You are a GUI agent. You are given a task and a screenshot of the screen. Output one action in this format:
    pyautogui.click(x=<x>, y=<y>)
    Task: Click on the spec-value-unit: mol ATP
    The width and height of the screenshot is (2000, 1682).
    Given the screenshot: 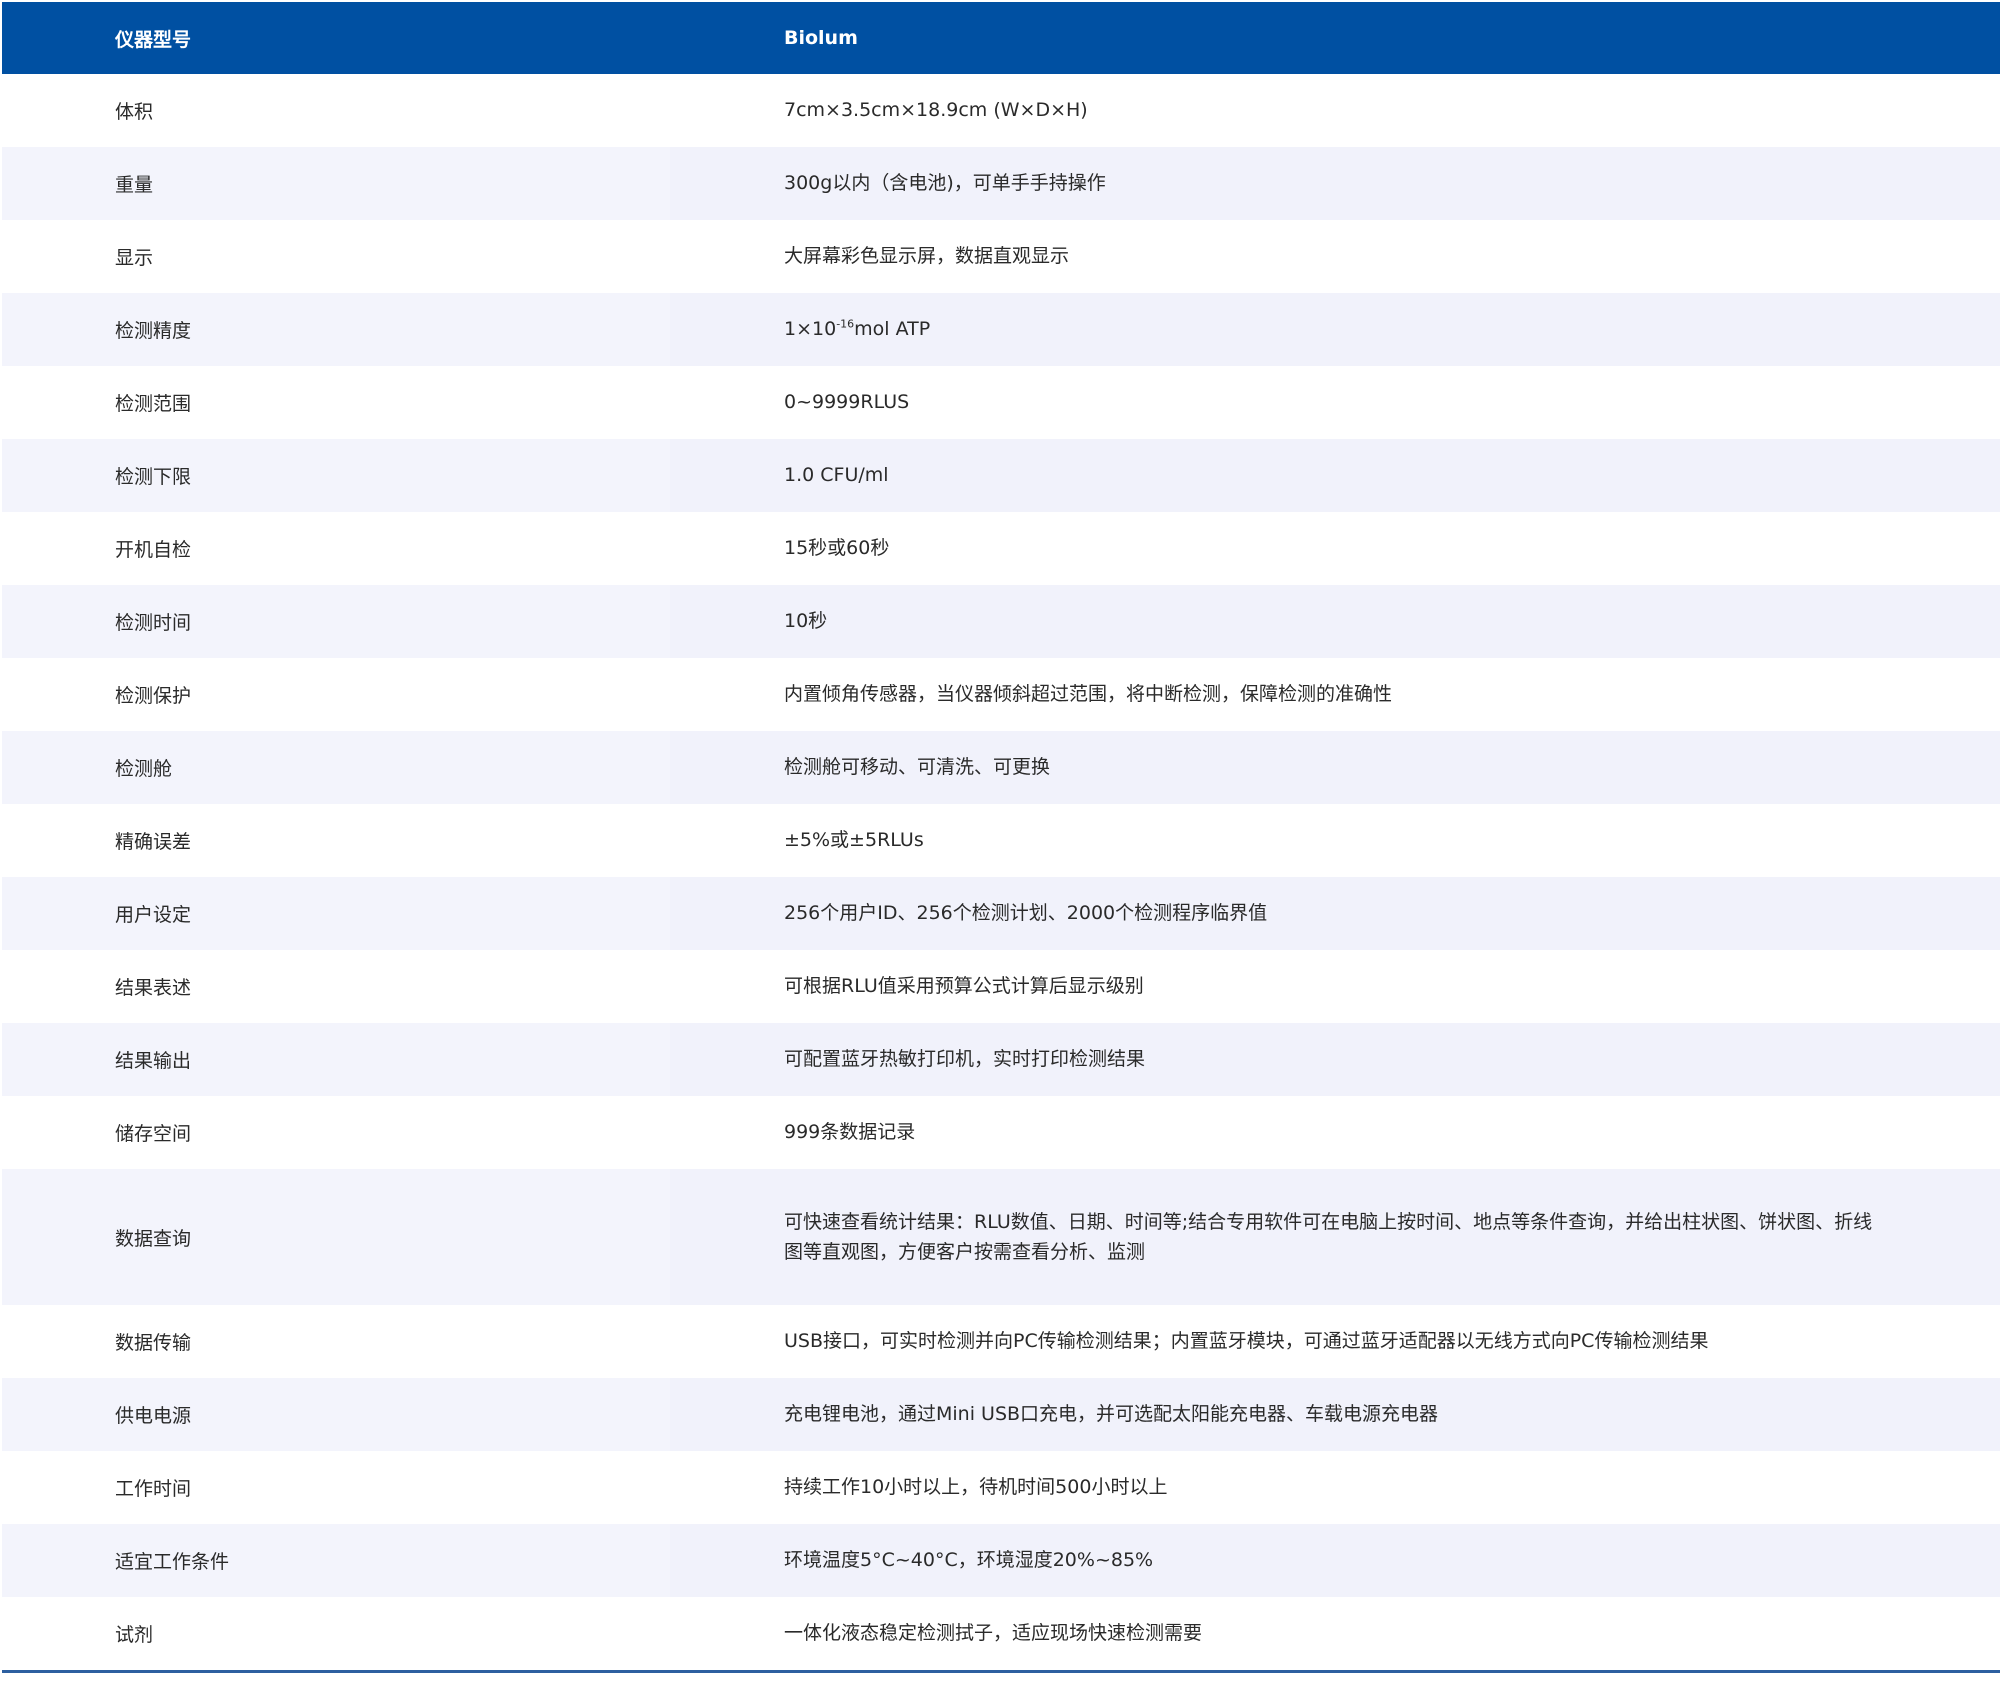 What is the action you would take?
    pyautogui.click(x=892, y=329)
    